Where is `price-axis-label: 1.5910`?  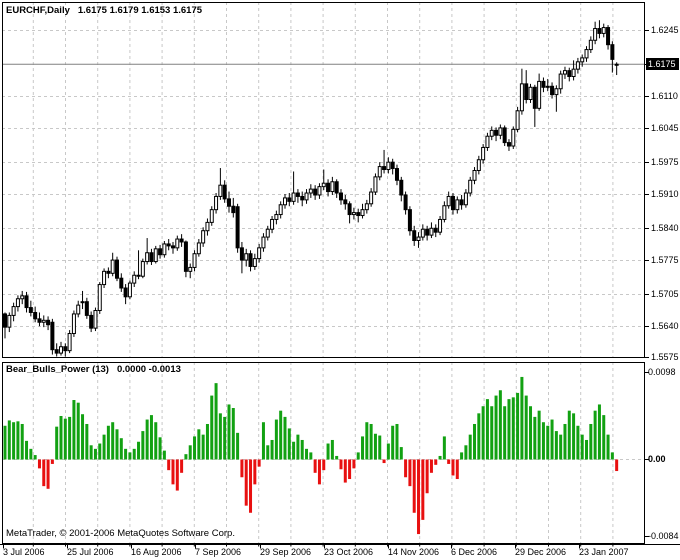
price-axis-label: 1.5910 is located at coordinates (665, 194).